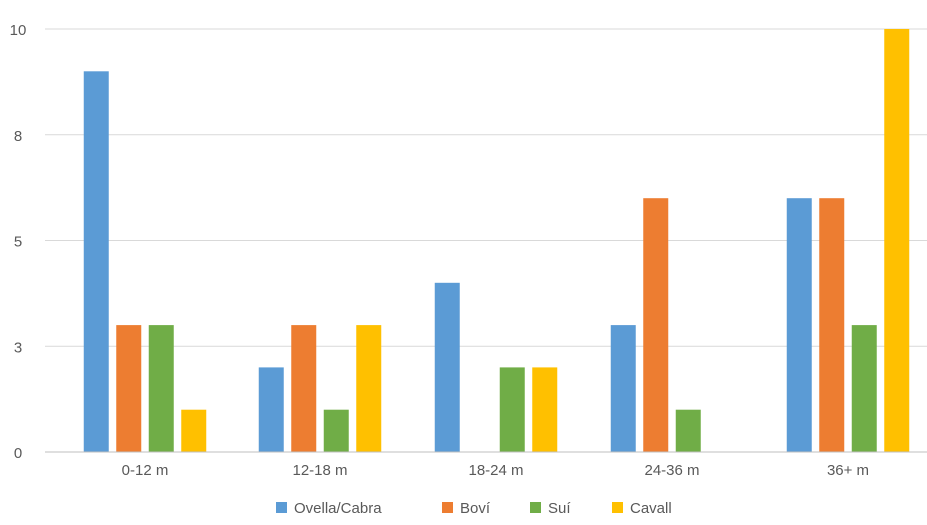 The width and height of the screenshot is (927, 525). What do you see at coordinates (832, 325) in the screenshot?
I see `bar-bov--4` at bounding box center [832, 325].